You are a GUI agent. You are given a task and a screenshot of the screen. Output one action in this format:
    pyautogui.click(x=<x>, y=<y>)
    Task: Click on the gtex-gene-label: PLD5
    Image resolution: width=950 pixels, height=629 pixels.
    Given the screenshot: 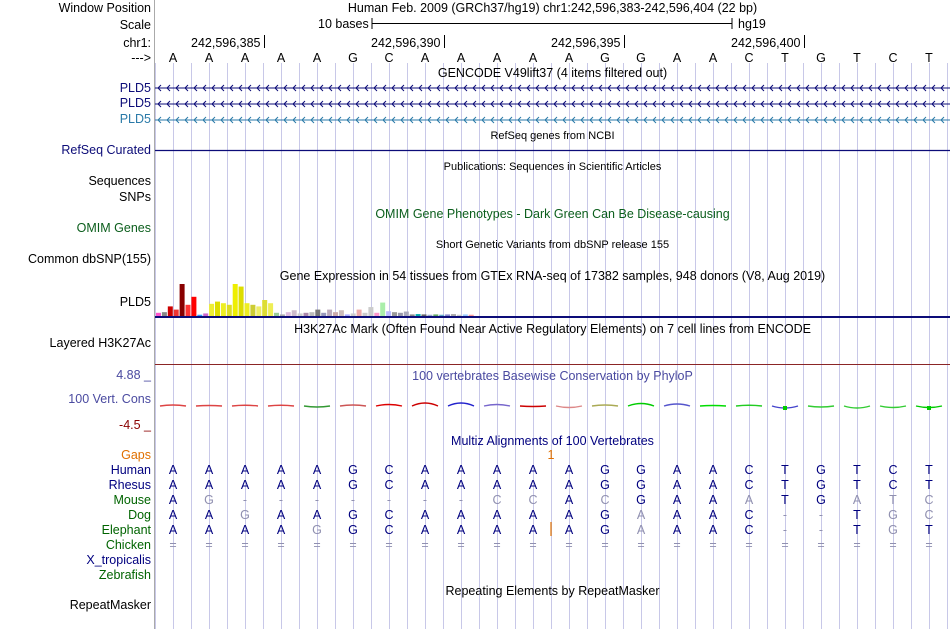 What is the action you would take?
    pyautogui.click(x=135, y=302)
    